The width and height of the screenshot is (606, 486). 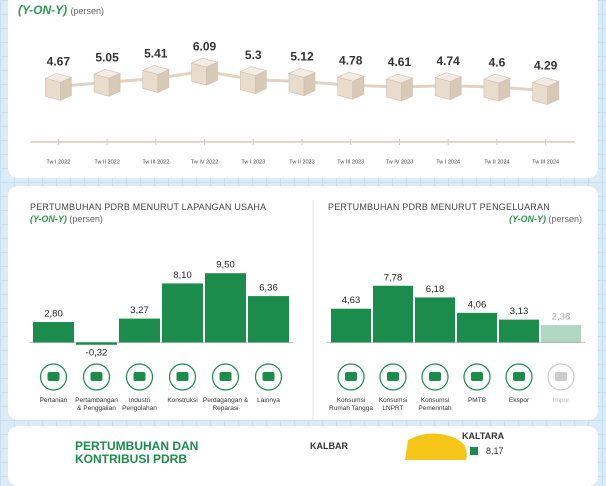 What do you see at coordinates (519, 311) in the screenshot?
I see `value-label: 3,13` at bounding box center [519, 311].